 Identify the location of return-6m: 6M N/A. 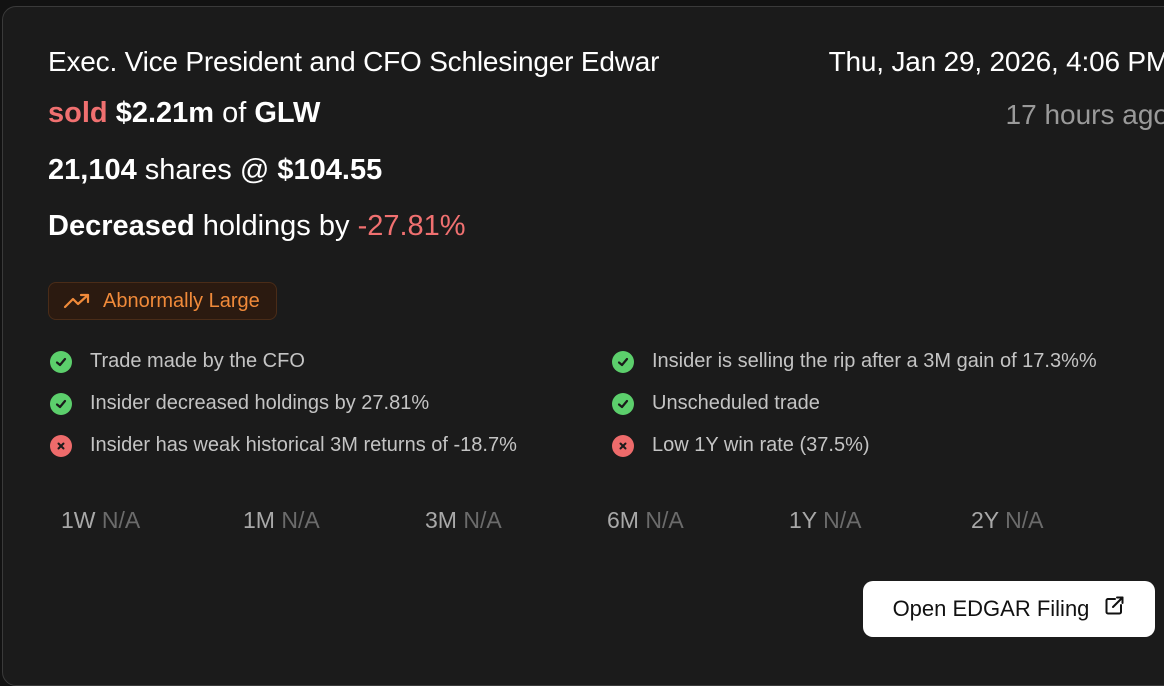
(645, 520).